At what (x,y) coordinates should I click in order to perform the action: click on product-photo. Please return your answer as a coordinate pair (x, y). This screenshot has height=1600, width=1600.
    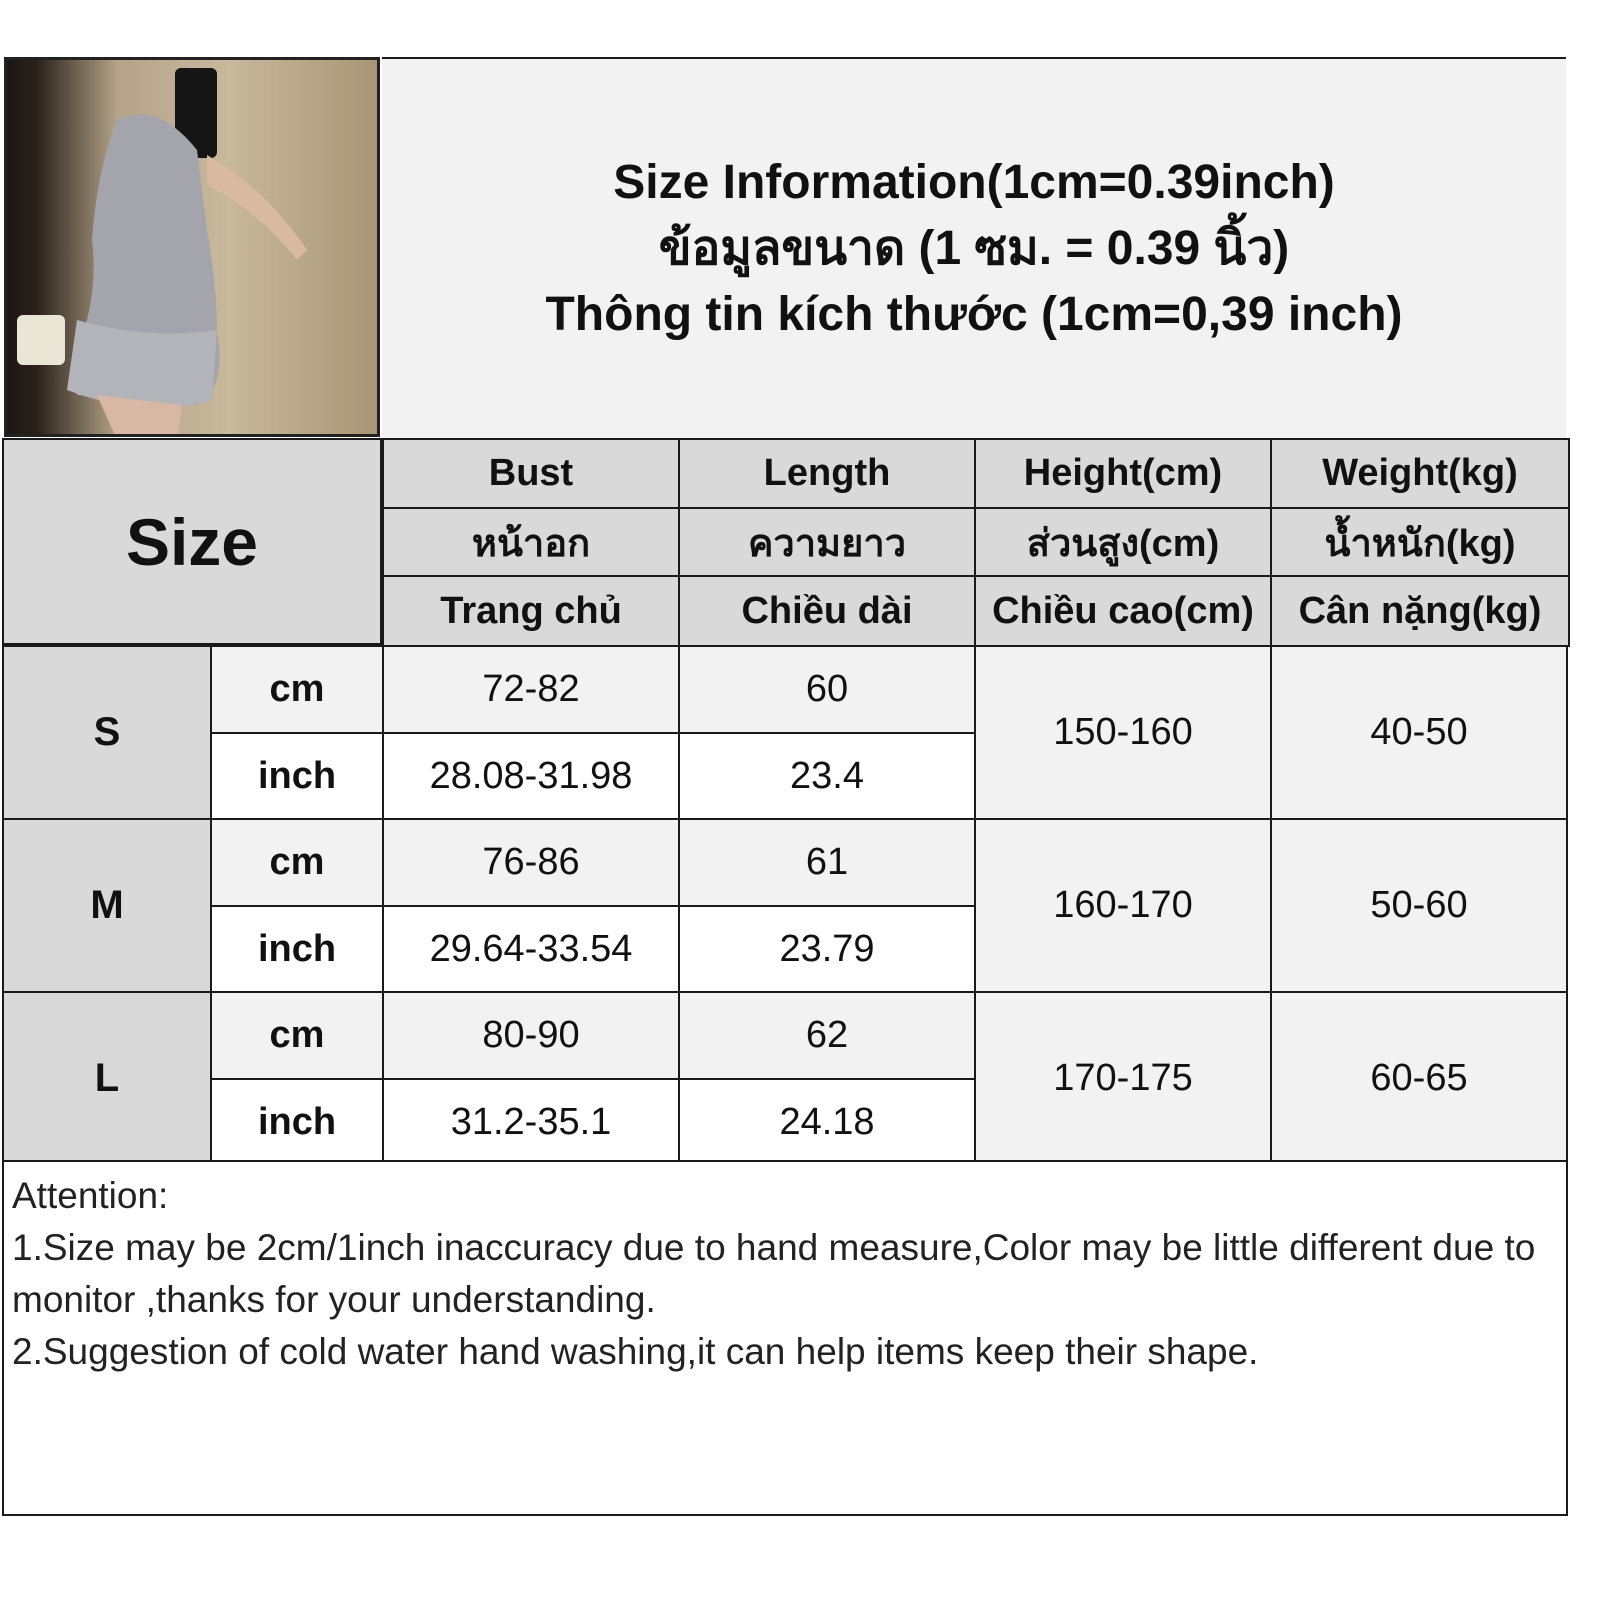
    Looking at the image, I should click on (192, 247).